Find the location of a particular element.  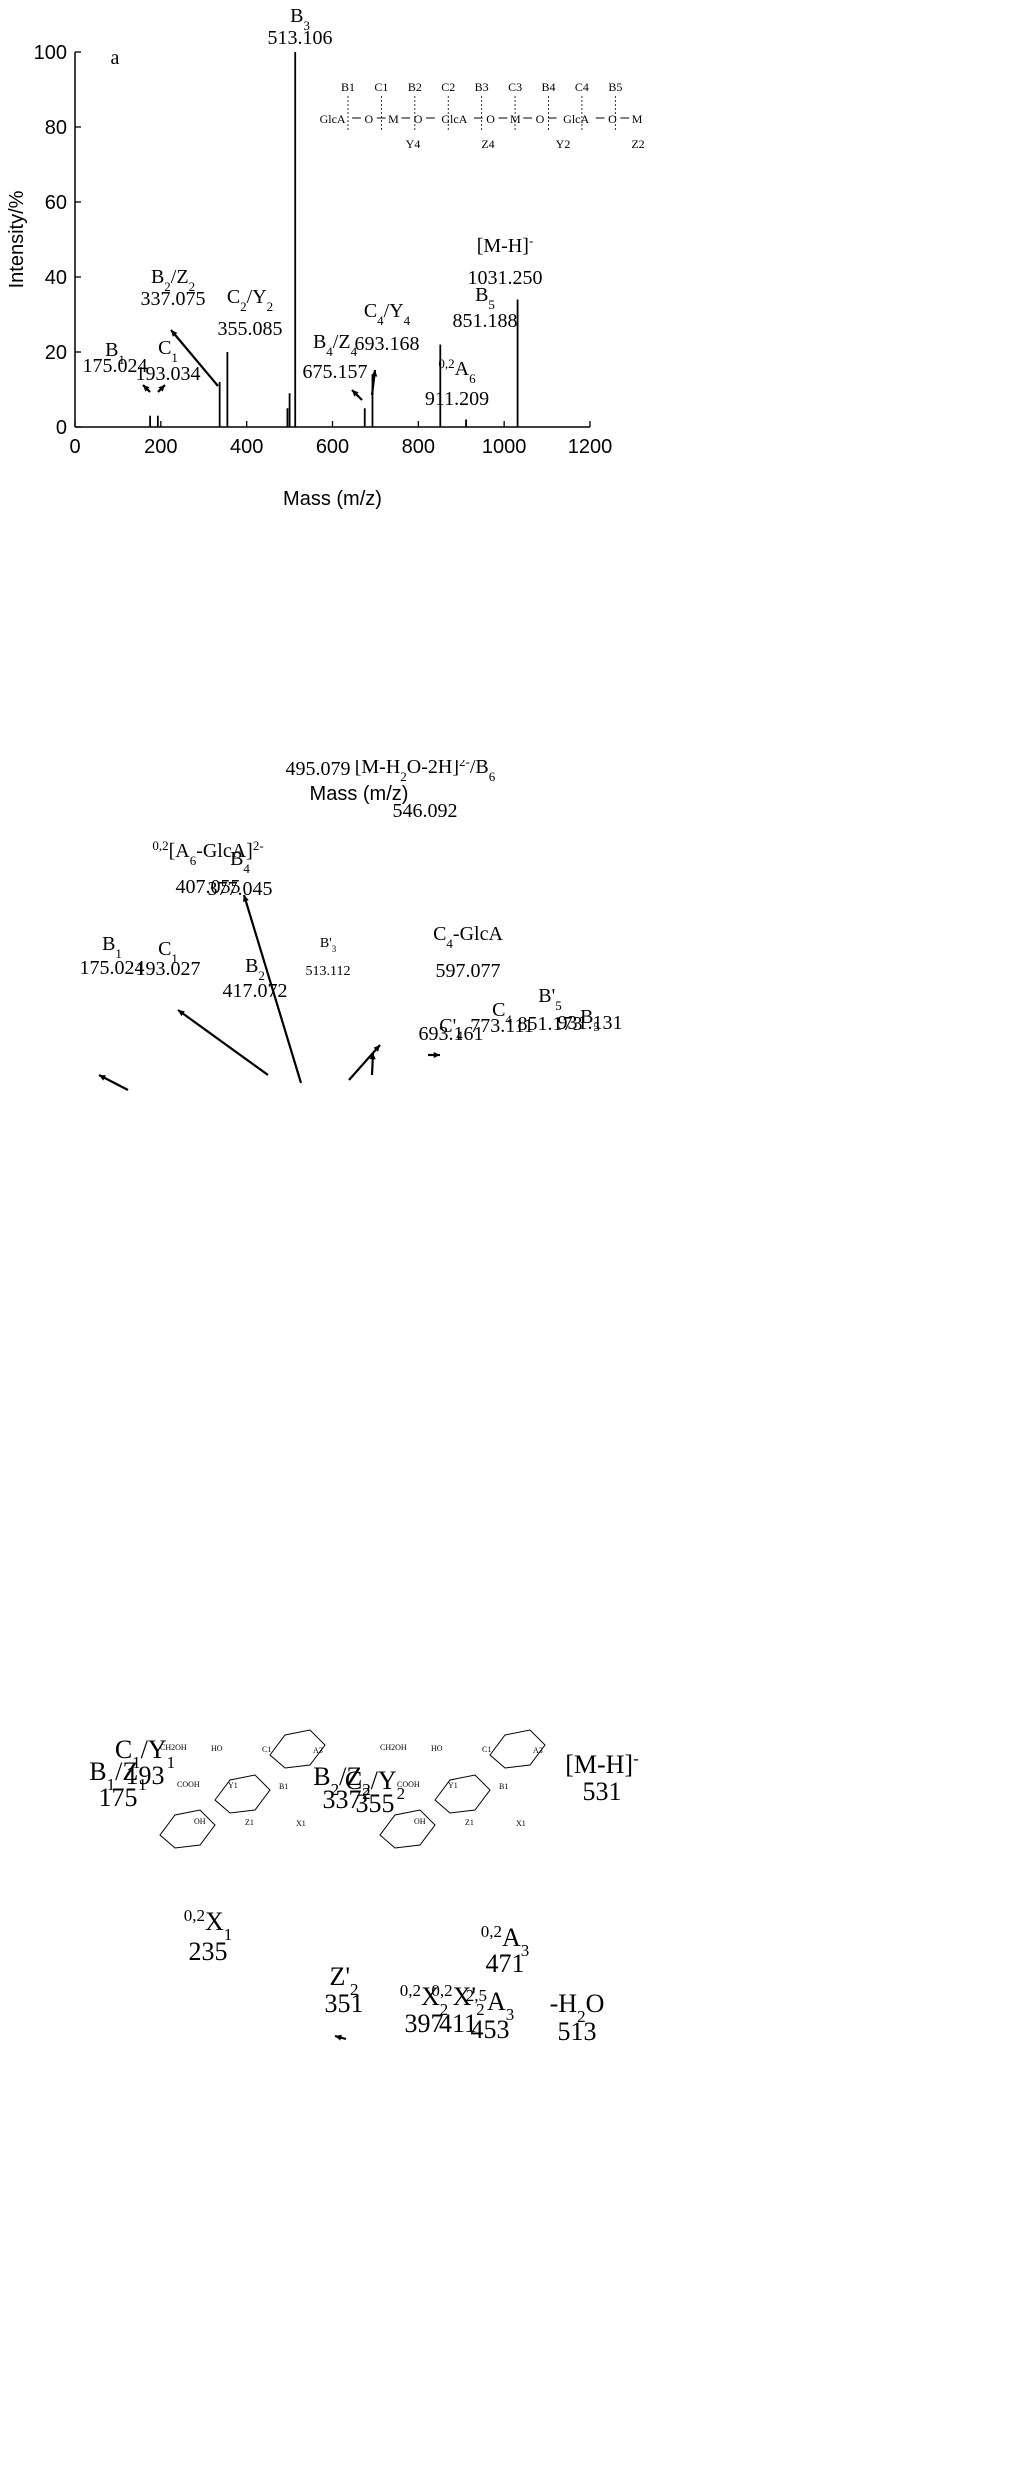

peak-value-label: 471 is located at coordinates (505, 1963).